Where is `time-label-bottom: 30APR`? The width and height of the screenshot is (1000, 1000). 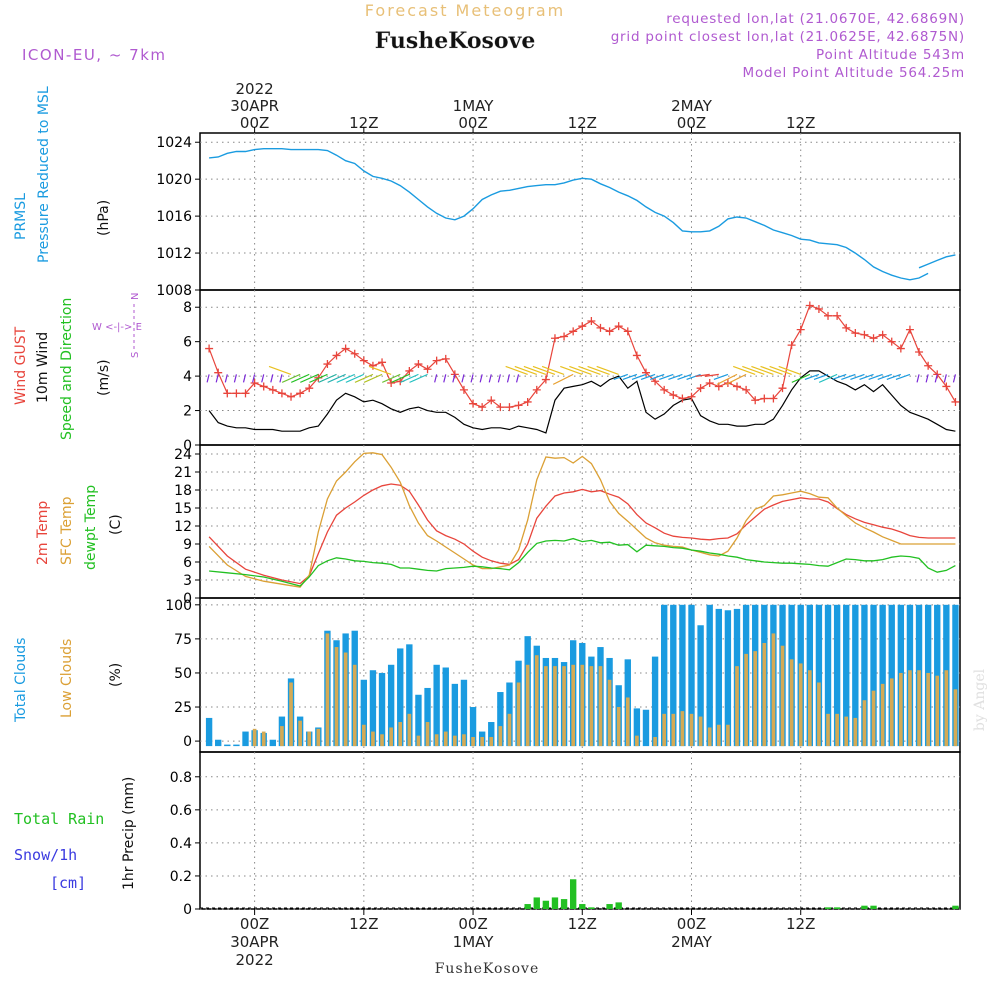
time-label-bottom: 30APR is located at coordinates (254, 942).